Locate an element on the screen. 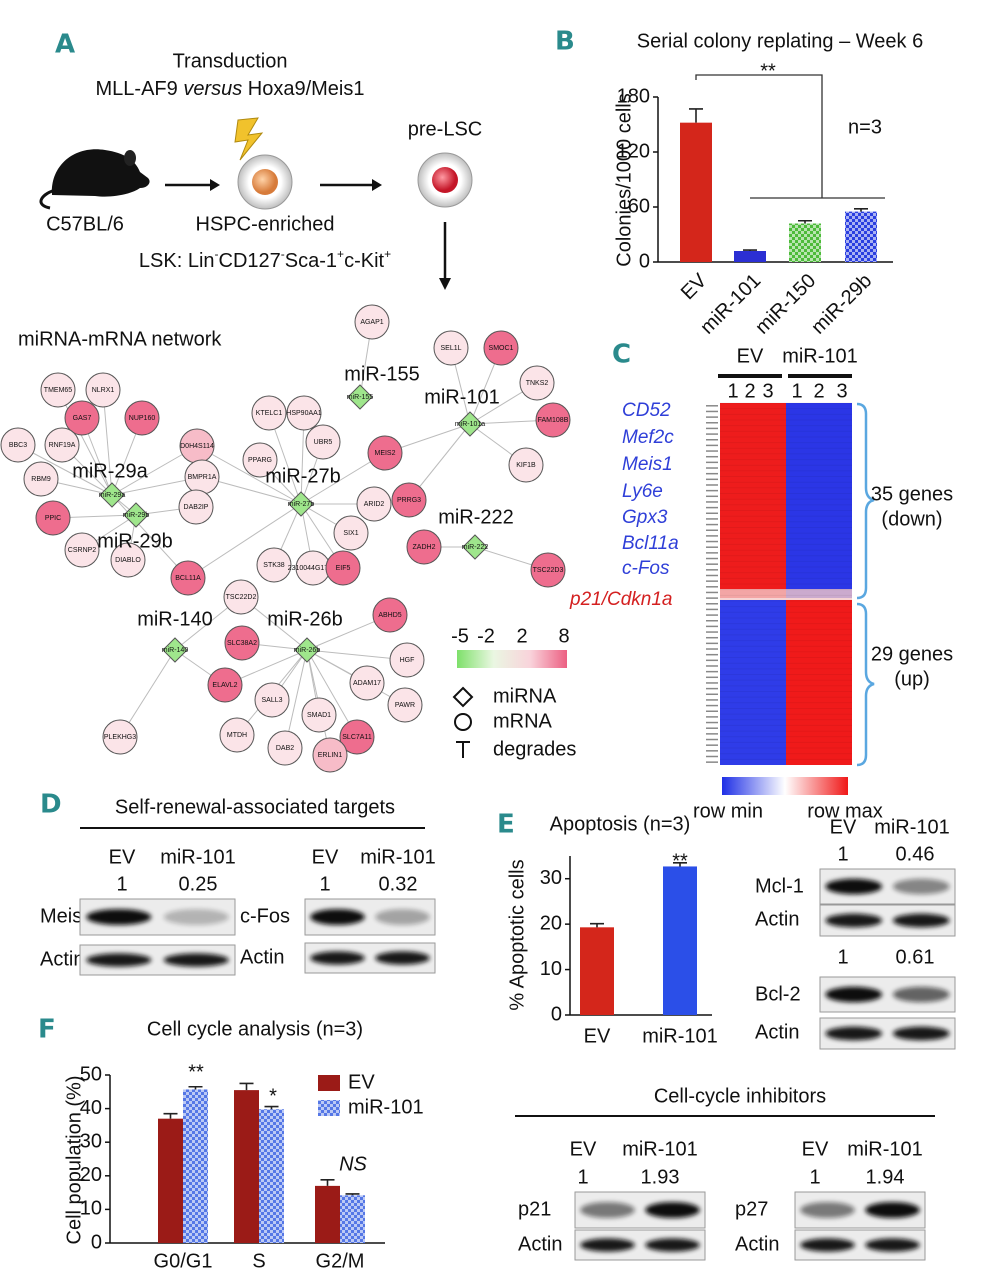 Image resolution: width=990 pixels, height=1280 pixels. panel-label: B is located at coordinates (565, 42).